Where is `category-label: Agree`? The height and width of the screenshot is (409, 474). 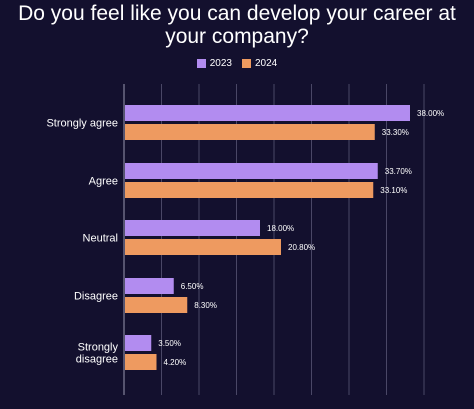
category-label: Agree is located at coordinates (103, 182).